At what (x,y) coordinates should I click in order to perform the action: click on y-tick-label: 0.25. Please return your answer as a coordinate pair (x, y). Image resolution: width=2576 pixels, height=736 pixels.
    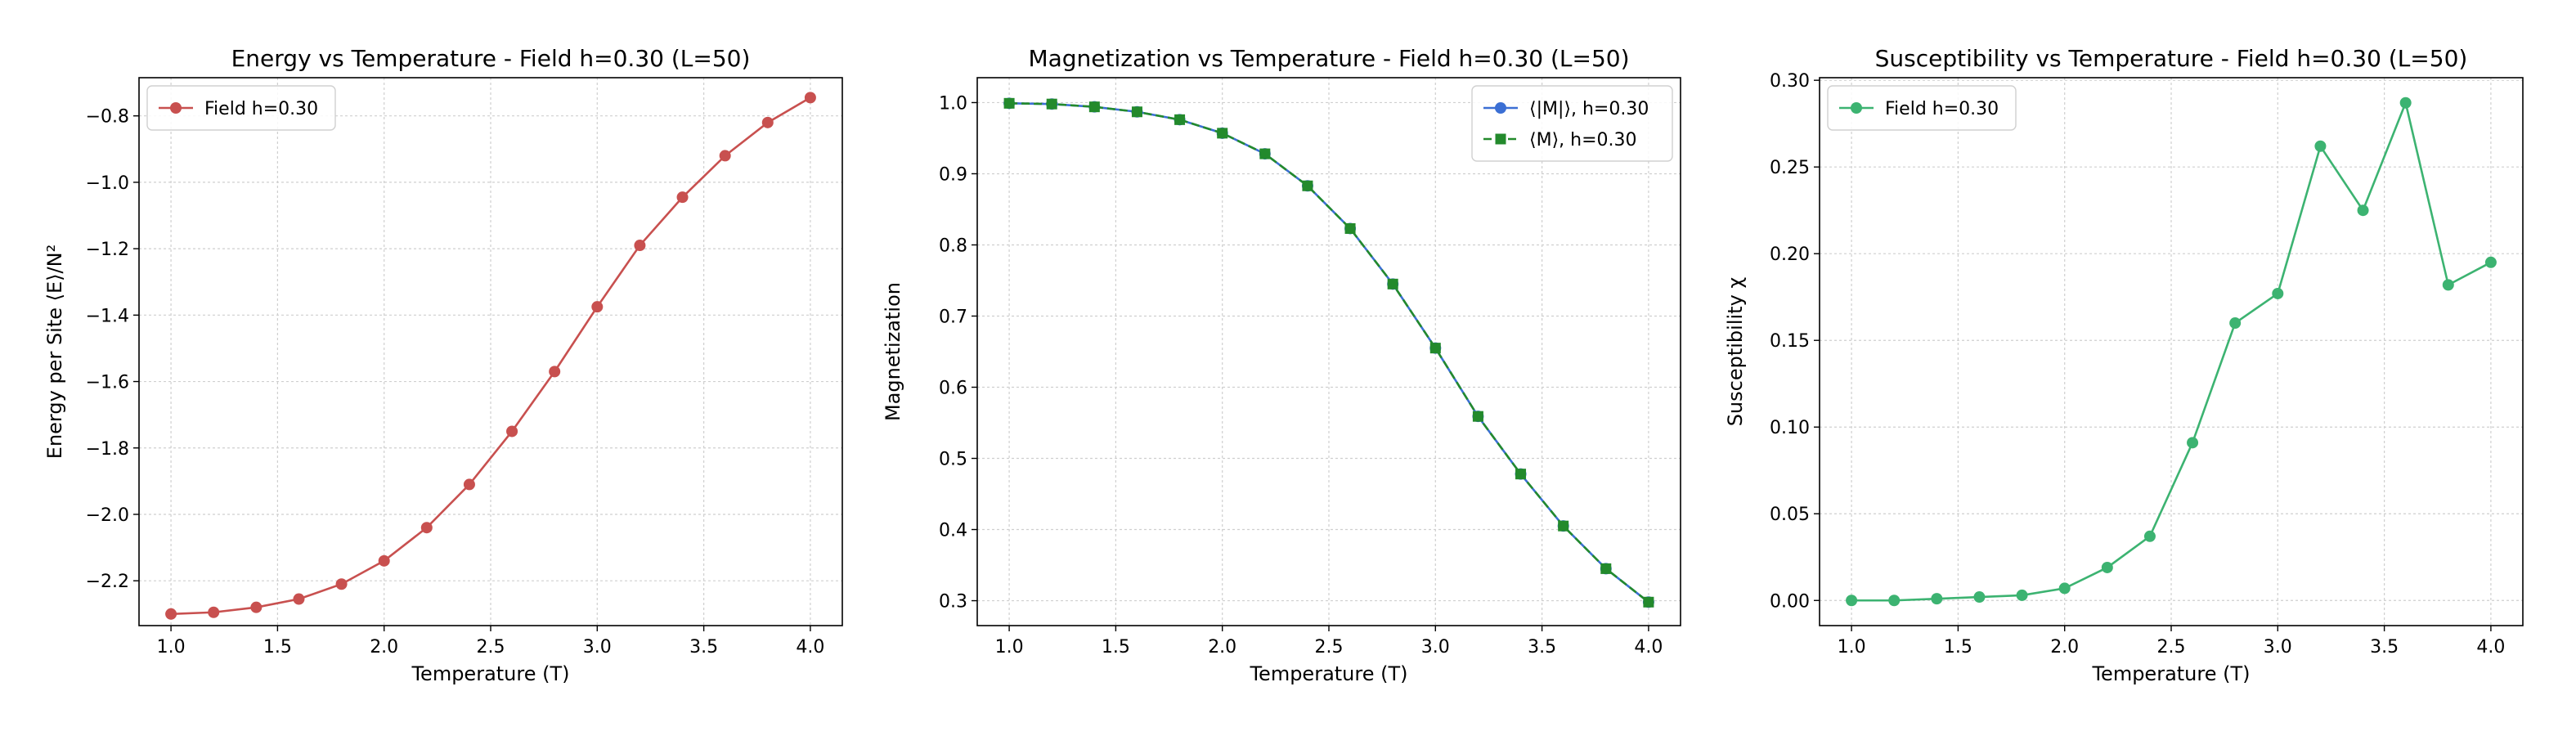
    Looking at the image, I should click on (1790, 168).